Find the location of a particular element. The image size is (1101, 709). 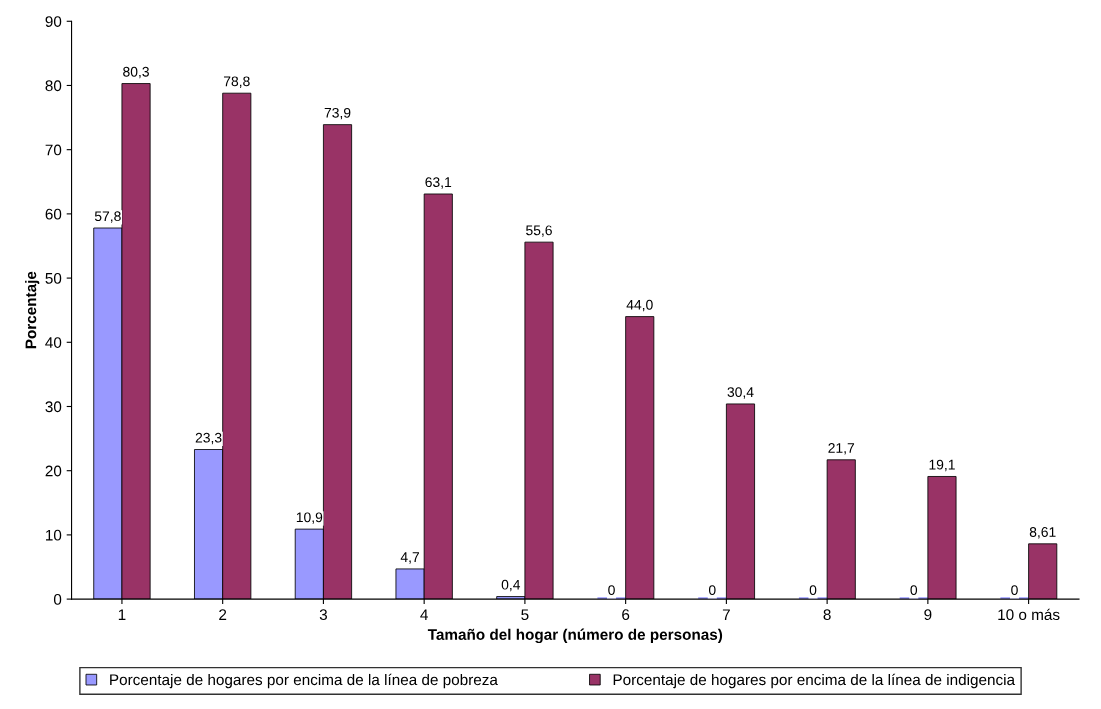

data-label: 4,7 is located at coordinates (410, 558).